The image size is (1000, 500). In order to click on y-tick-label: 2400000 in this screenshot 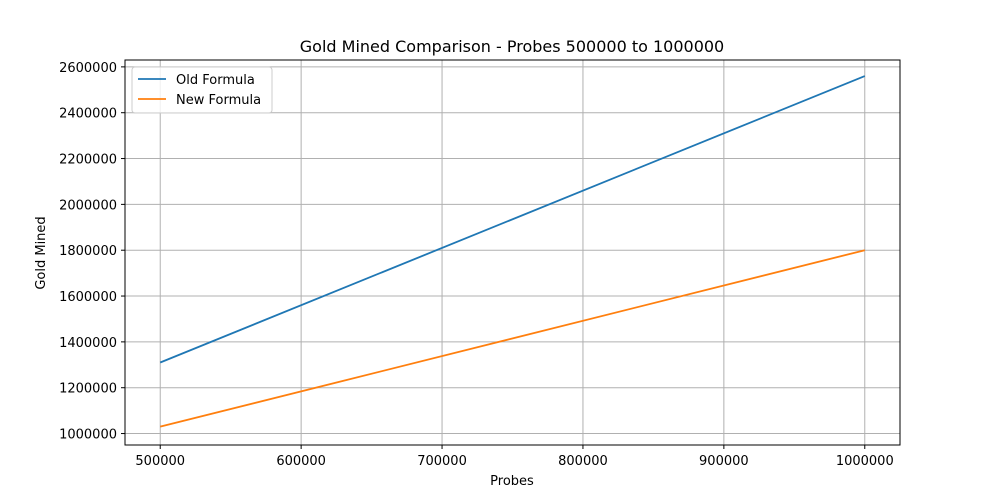, I will do `click(88, 114)`.